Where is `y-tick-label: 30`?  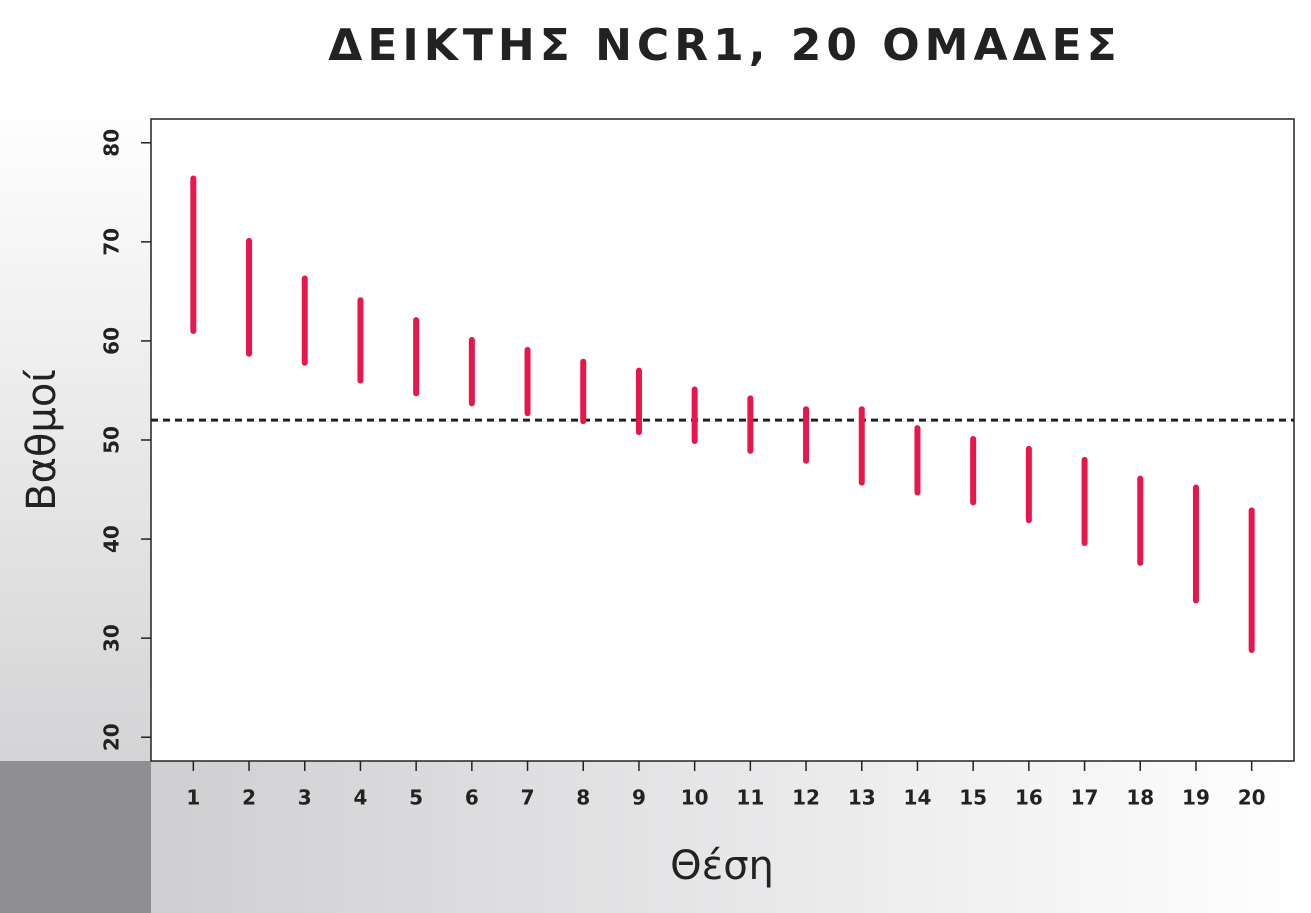
y-tick-label: 30 is located at coordinates (112, 638).